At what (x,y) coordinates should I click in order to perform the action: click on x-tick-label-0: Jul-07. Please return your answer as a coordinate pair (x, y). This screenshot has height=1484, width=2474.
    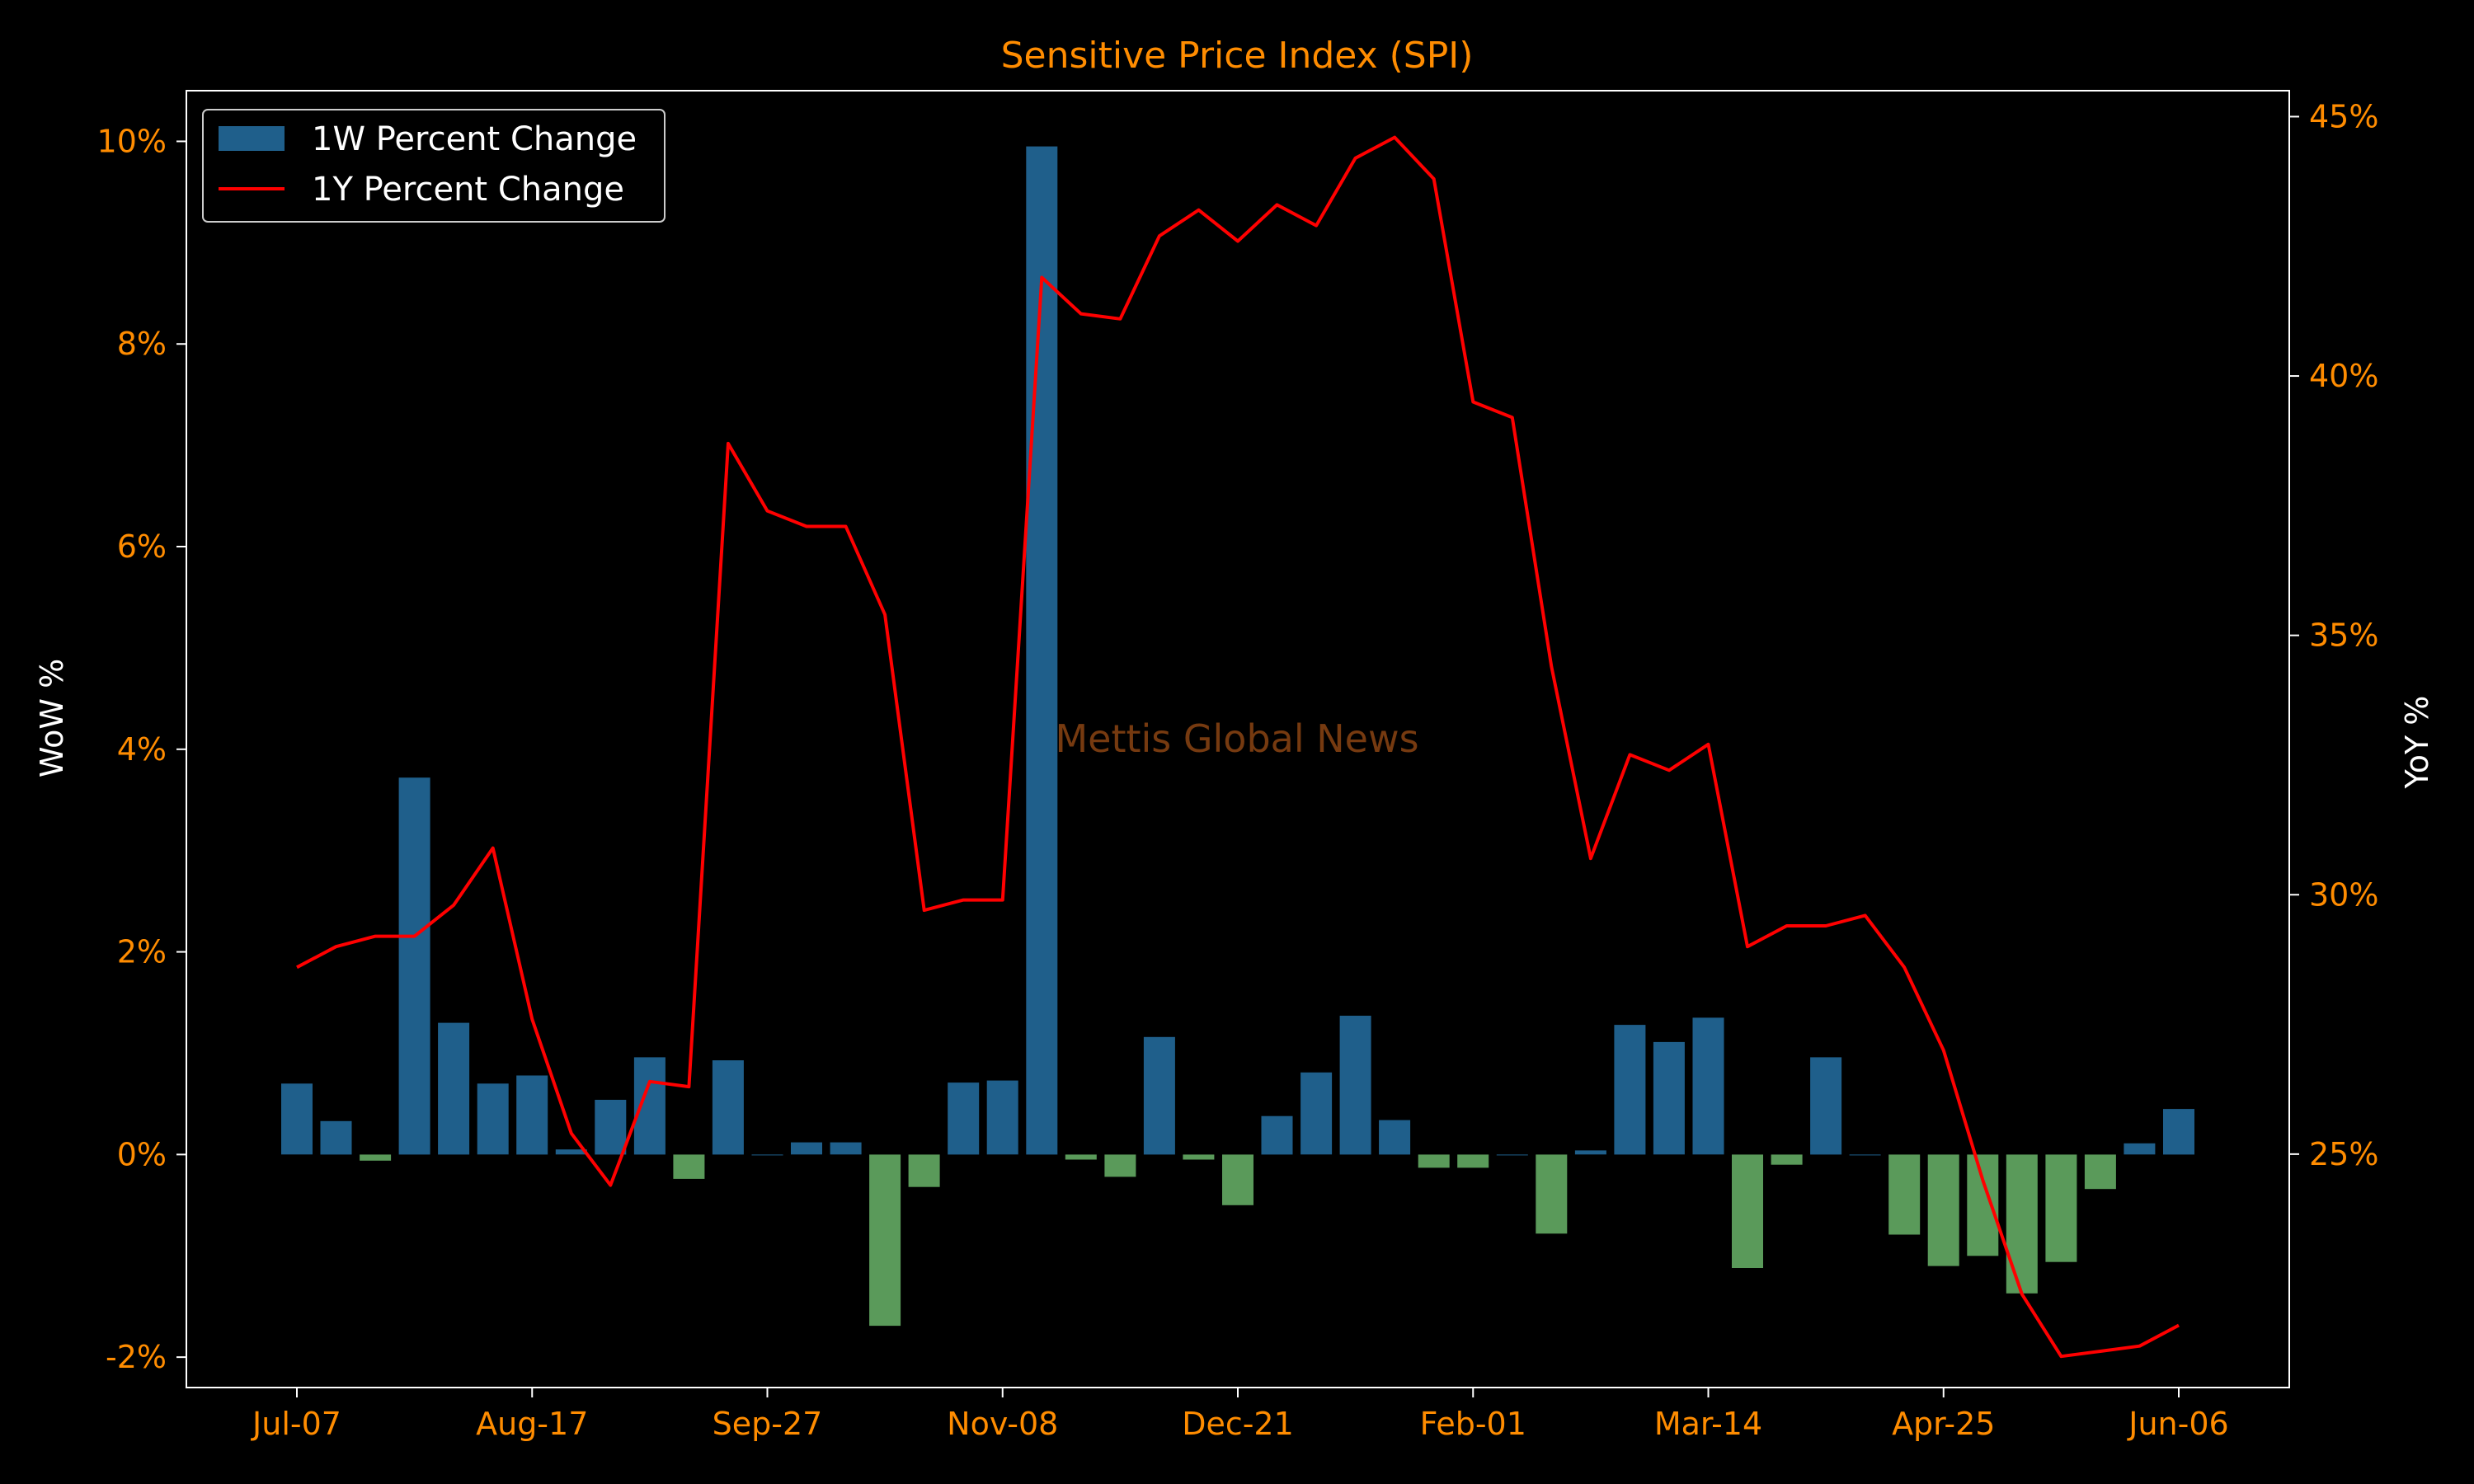
    Looking at the image, I should click on (296, 1424).